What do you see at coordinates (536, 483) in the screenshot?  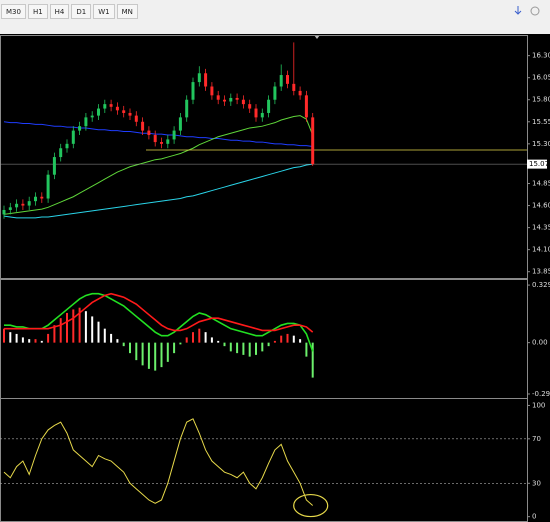 I see `y-tick-label: 30` at bounding box center [536, 483].